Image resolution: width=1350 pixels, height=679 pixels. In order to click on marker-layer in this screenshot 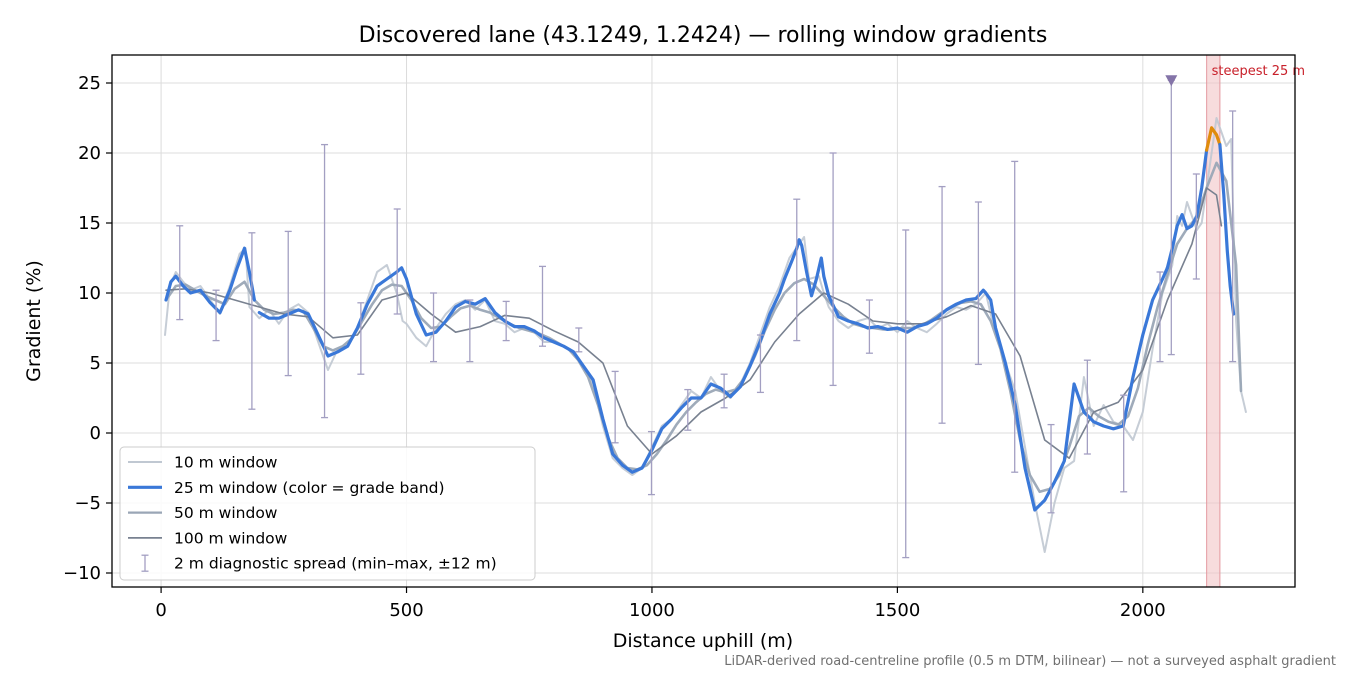, I will do `click(1171, 81)`.